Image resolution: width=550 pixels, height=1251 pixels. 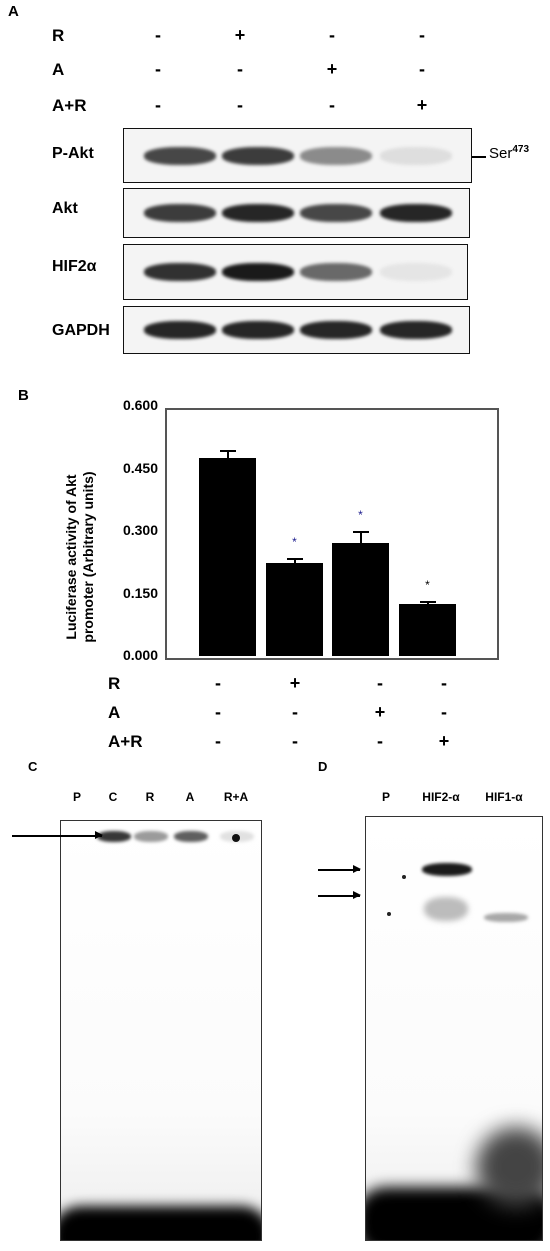 What do you see at coordinates (161, 1030) in the screenshot?
I see `gel-c` at bounding box center [161, 1030].